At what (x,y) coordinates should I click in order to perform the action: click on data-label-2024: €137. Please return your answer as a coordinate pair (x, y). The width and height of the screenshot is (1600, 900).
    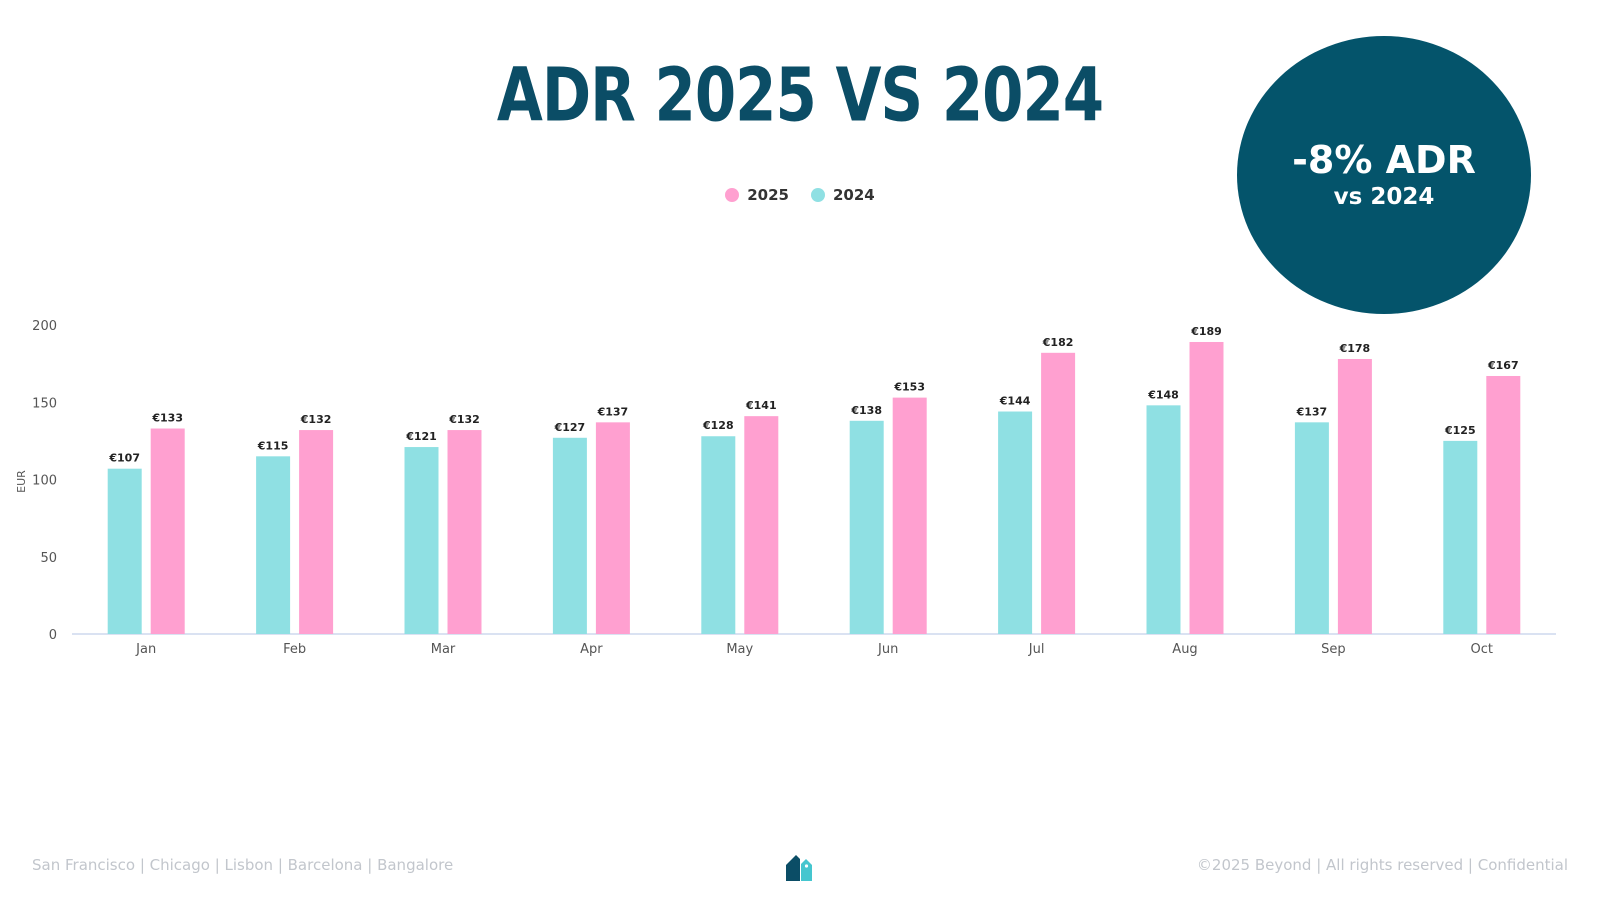
    Looking at the image, I should click on (1312, 411).